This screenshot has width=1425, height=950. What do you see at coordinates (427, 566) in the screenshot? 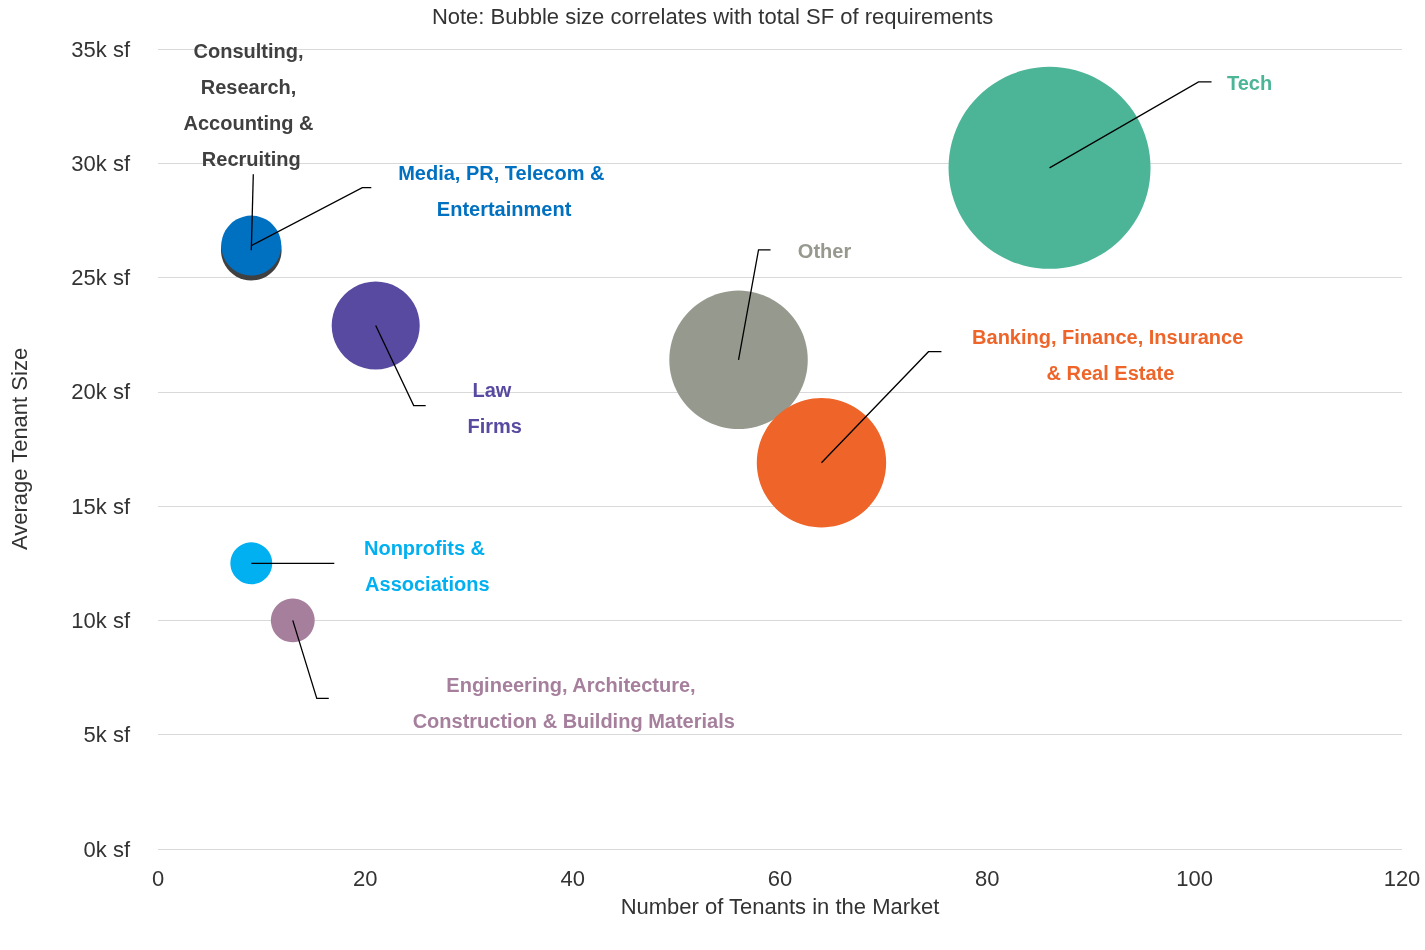
I see `text: Nonprofits & Associations` at bounding box center [427, 566].